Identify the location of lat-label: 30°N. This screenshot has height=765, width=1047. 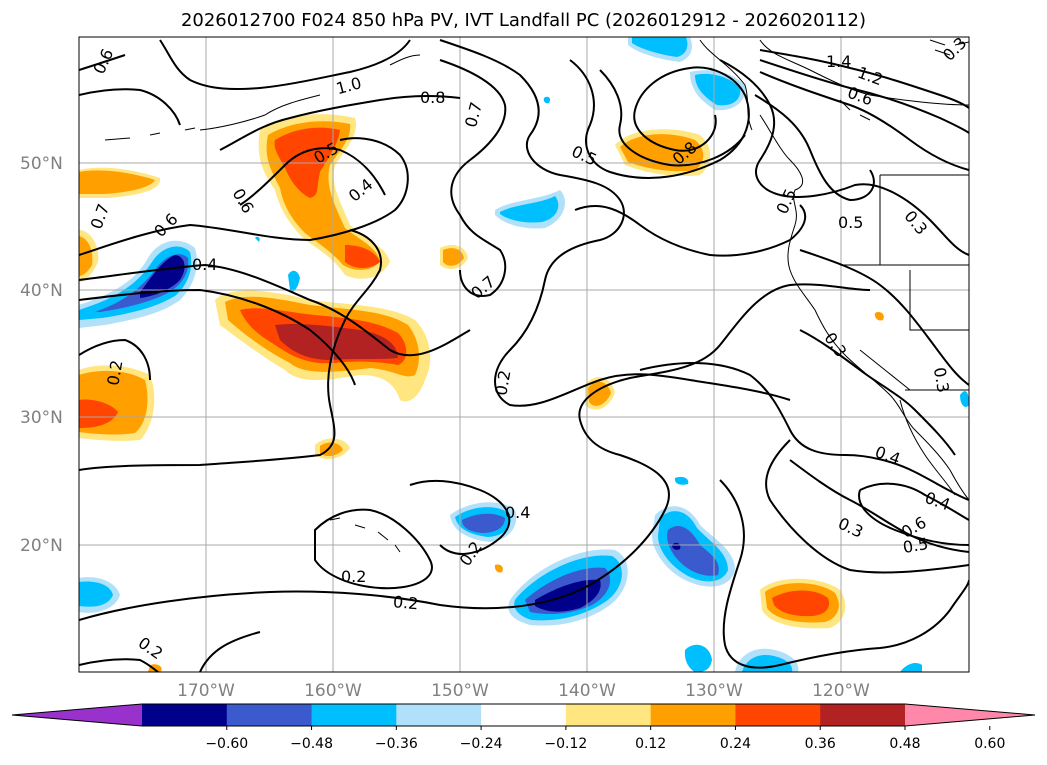
(41, 418).